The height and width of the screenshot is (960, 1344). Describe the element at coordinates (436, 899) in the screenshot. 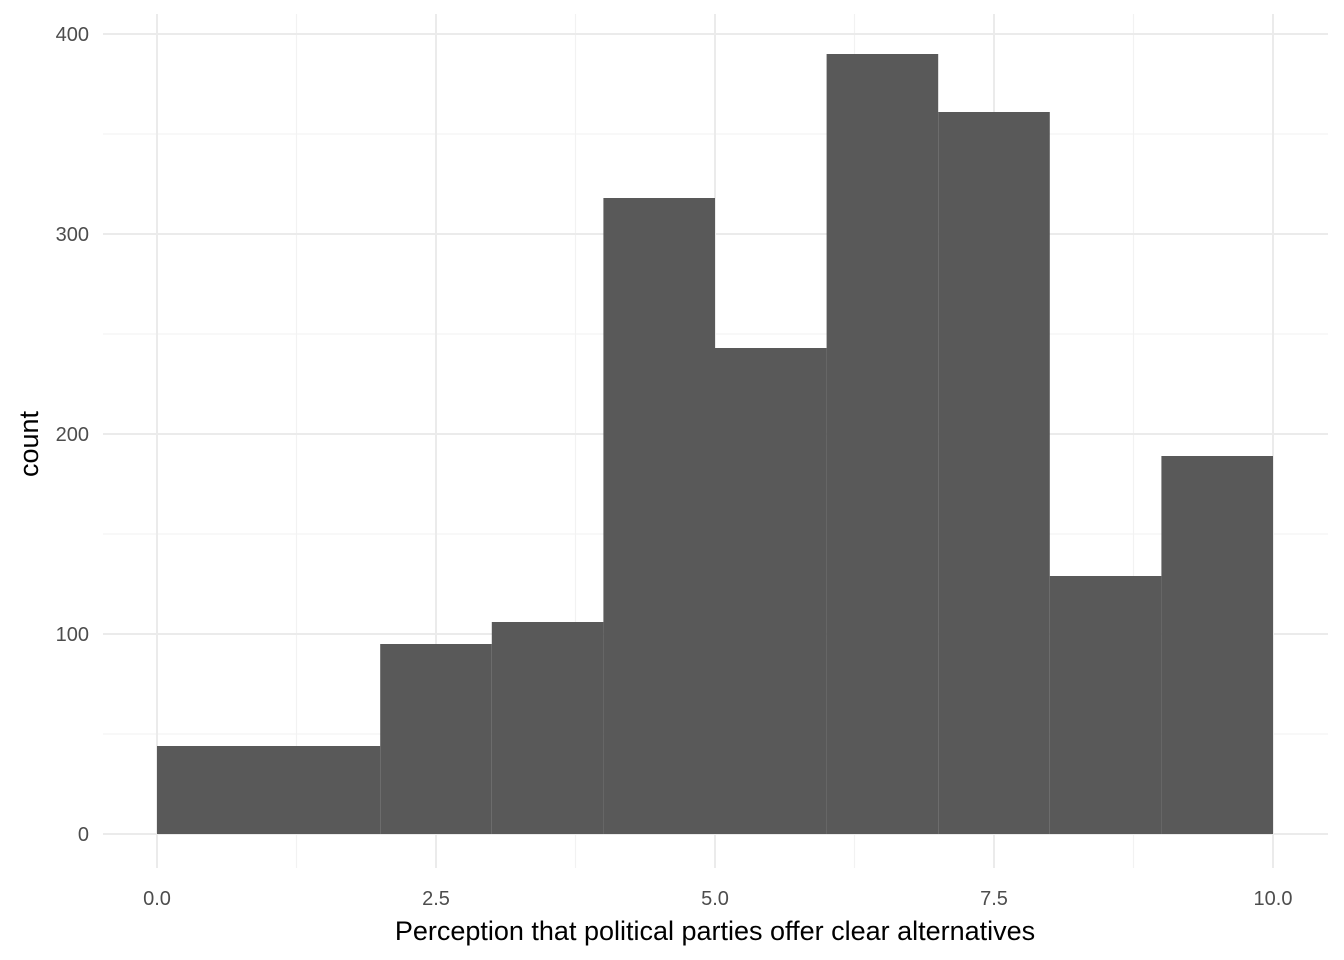

I see `x-tick-label: 2.5` at that location.